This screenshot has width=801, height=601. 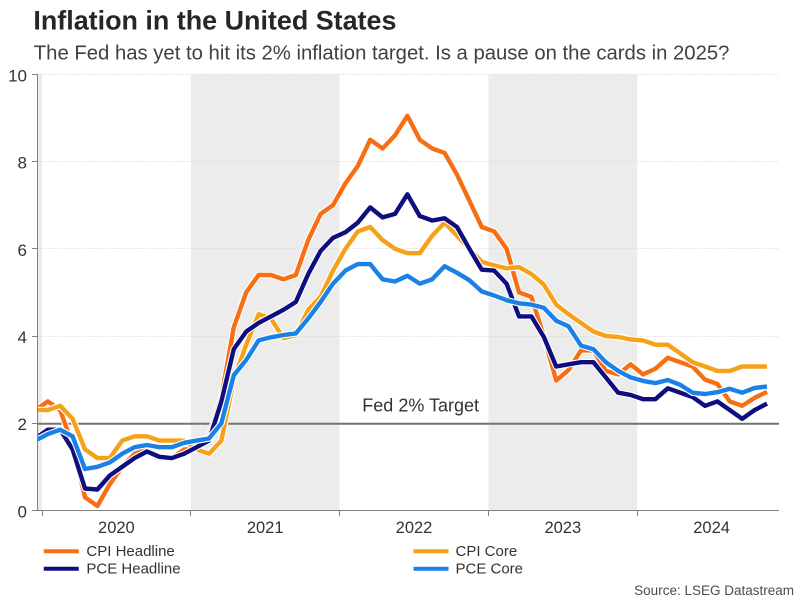 What do you see at coordinates (22, 337) in the screenshot?
I see `svg-text: 4` at bounding box center [22, 337].